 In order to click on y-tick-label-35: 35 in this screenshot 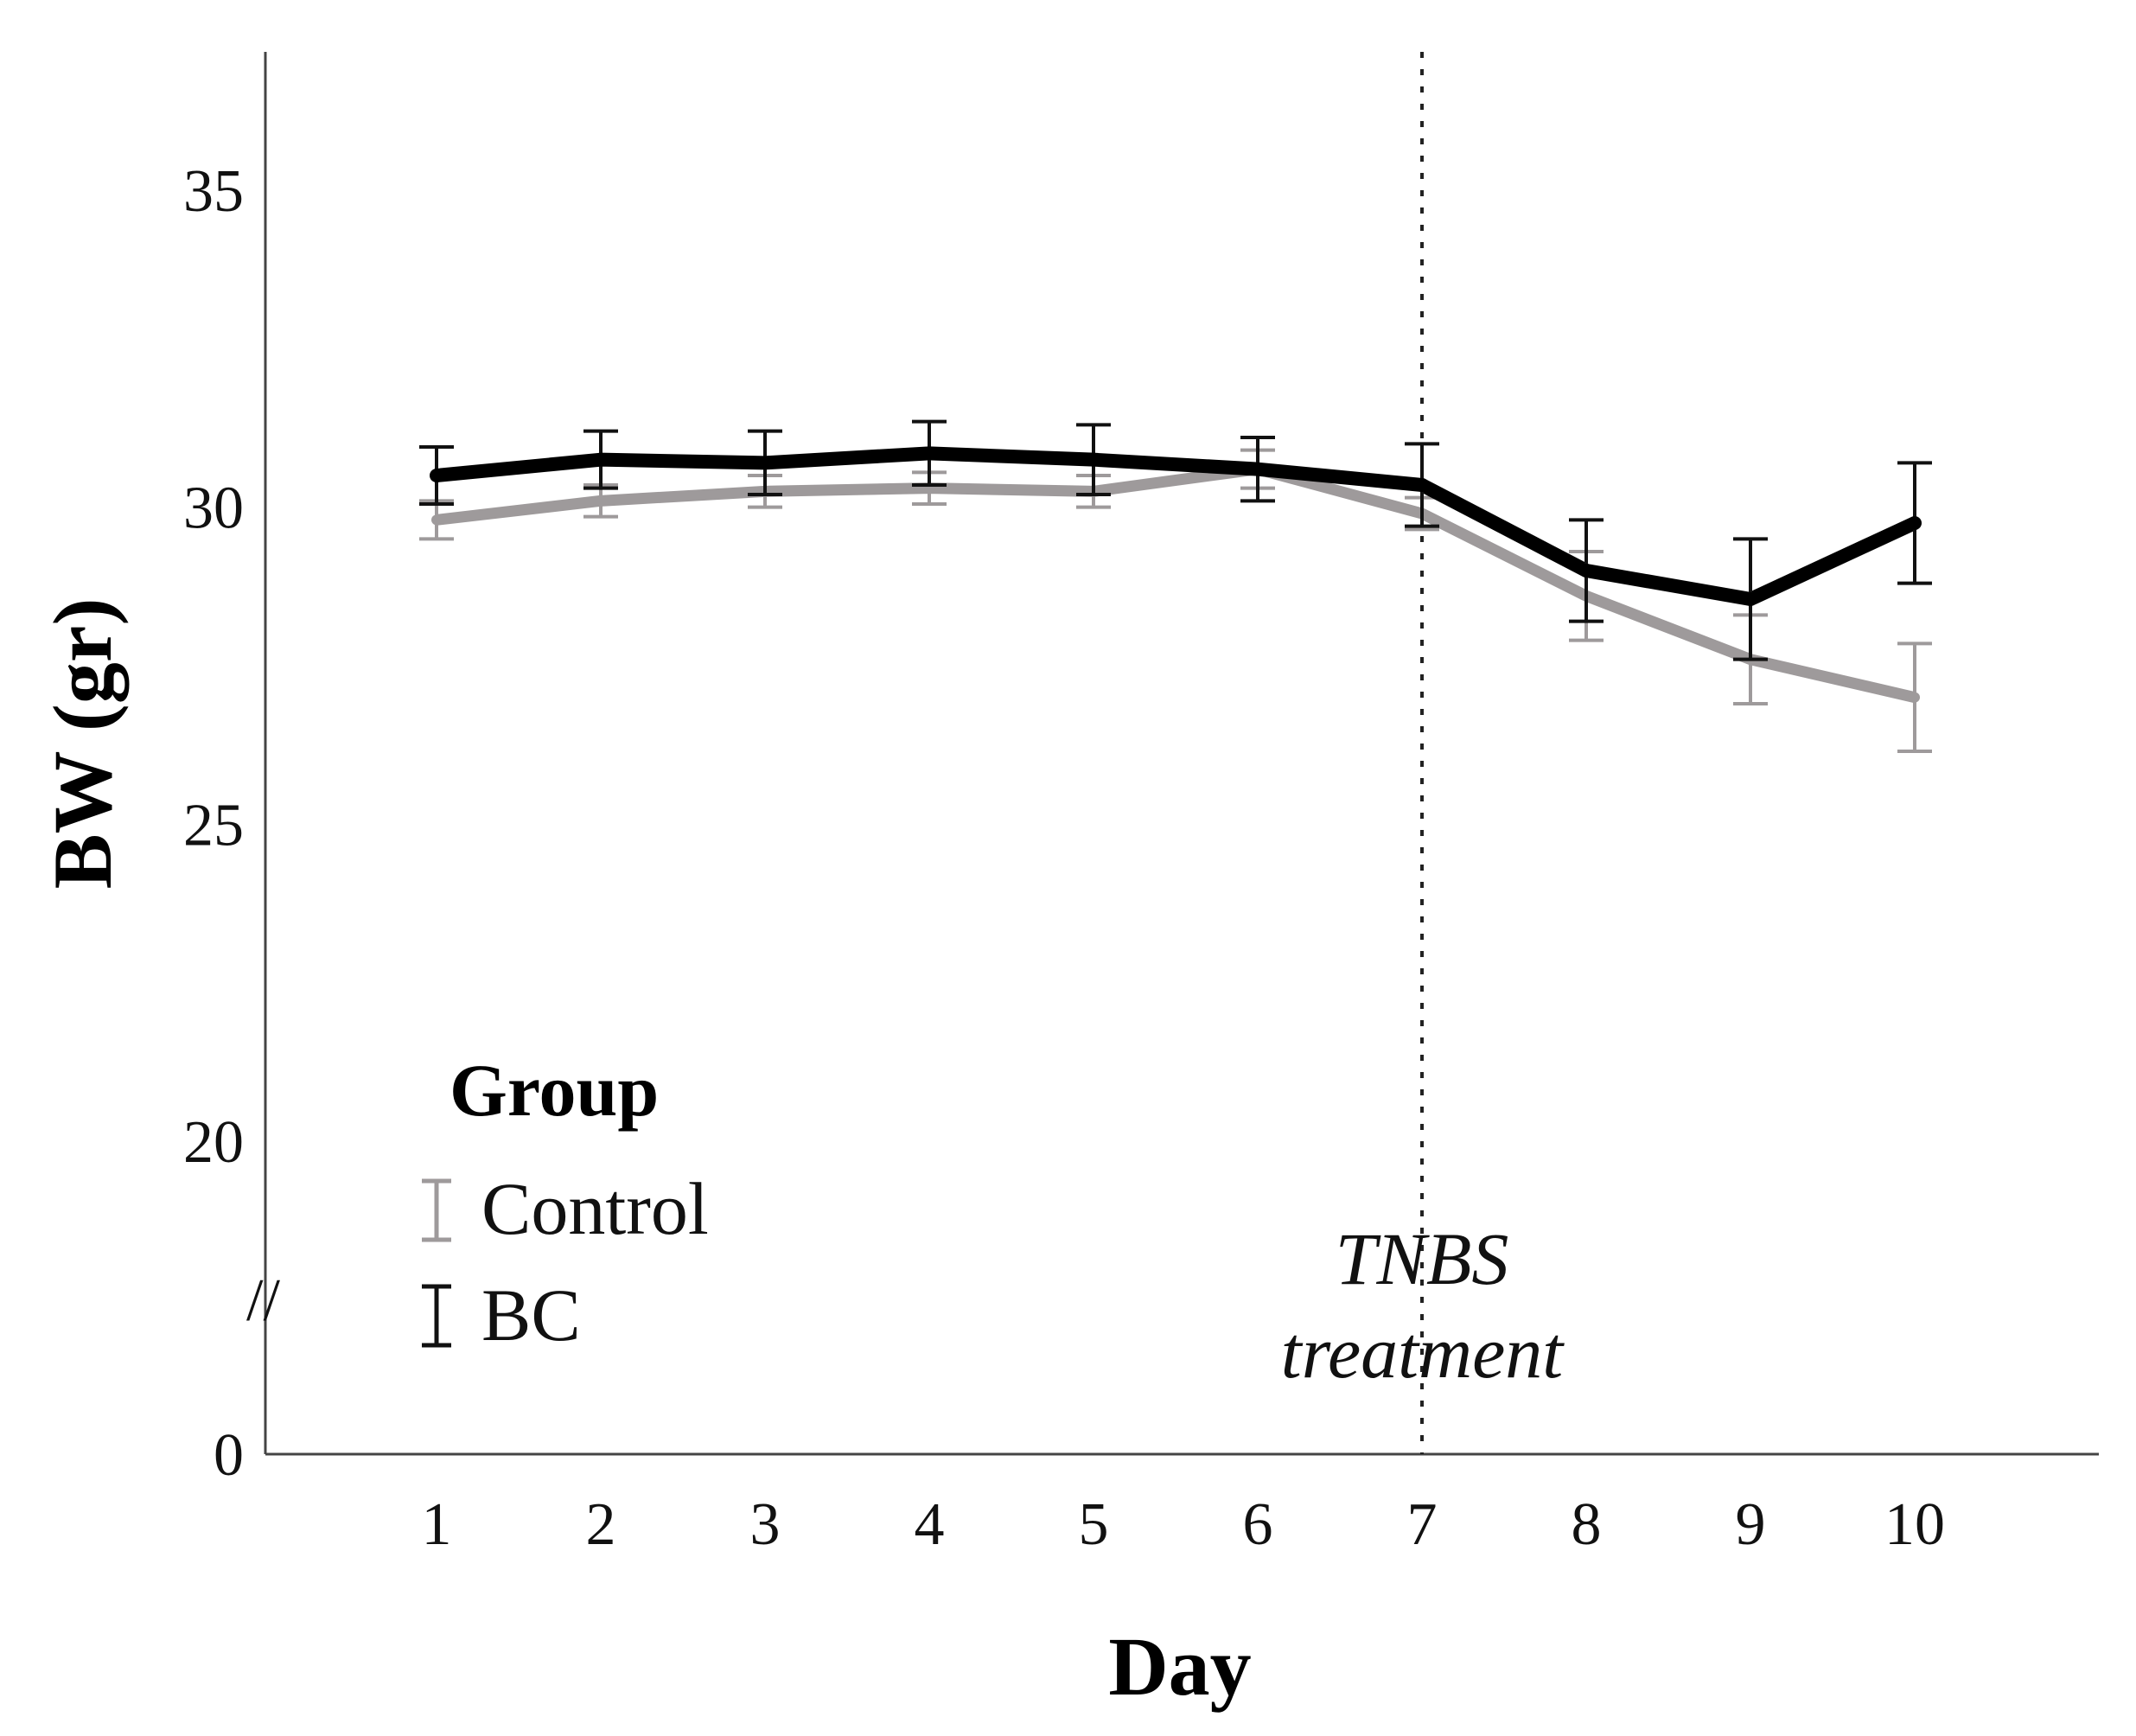, I will do `click(213, 191)`.